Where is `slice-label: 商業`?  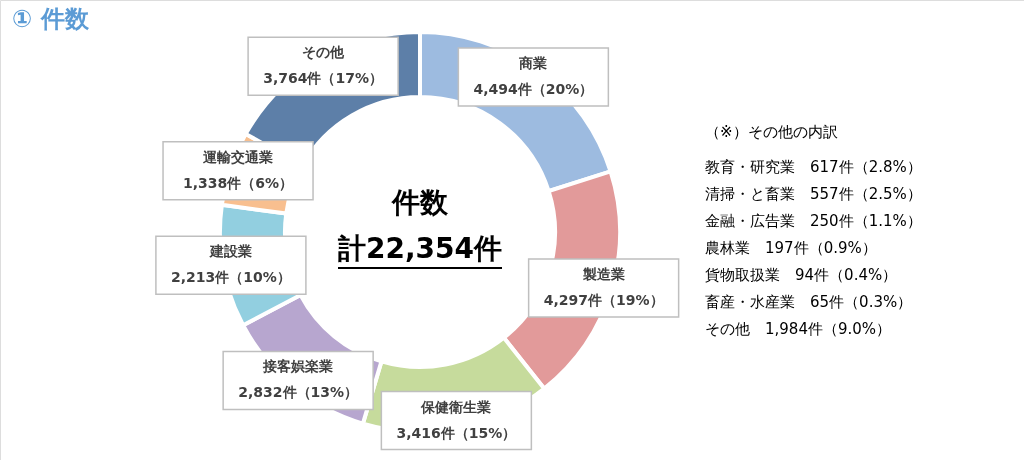 slice-label: 商業 is located at coordinates (533, 63).